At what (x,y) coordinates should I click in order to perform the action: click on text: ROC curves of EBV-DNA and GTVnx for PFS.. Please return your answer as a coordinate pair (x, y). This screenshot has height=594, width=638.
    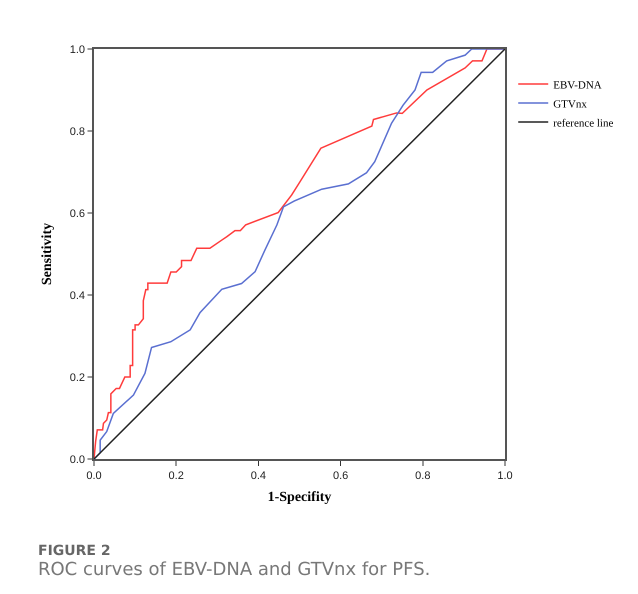
    Looking at the image, I should click on (234, 569).